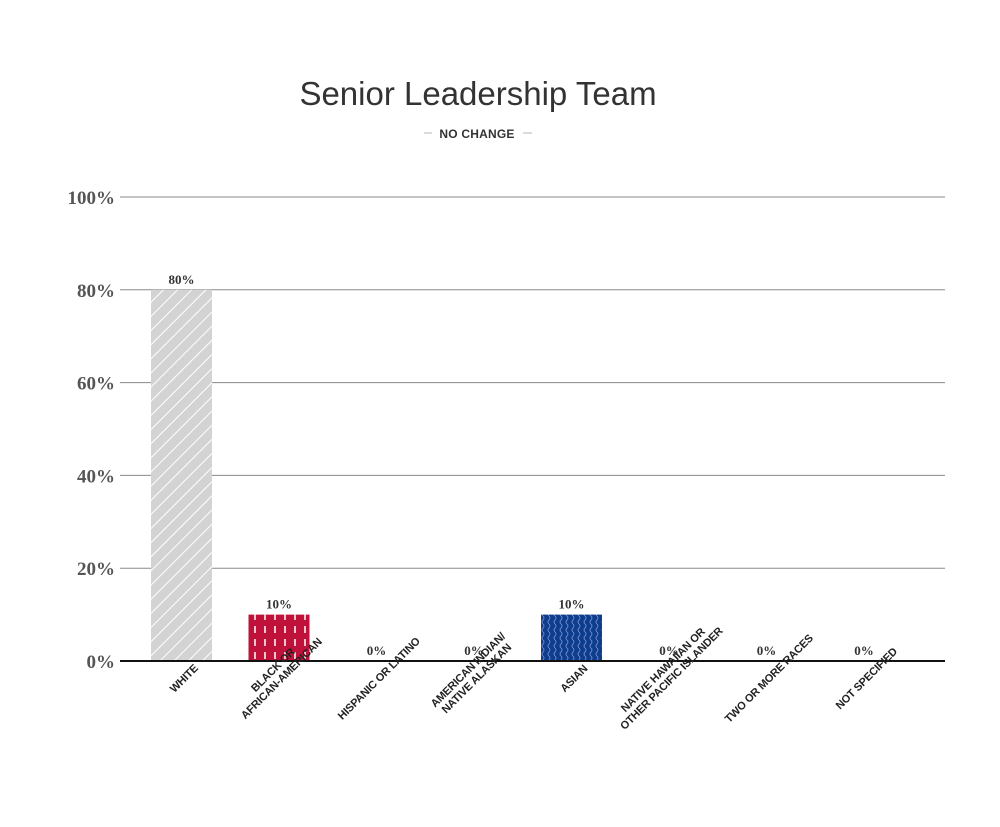 The height and width of the screenshot is (827, 1000). I want to click on data-label: 80%, so click(182, 279).